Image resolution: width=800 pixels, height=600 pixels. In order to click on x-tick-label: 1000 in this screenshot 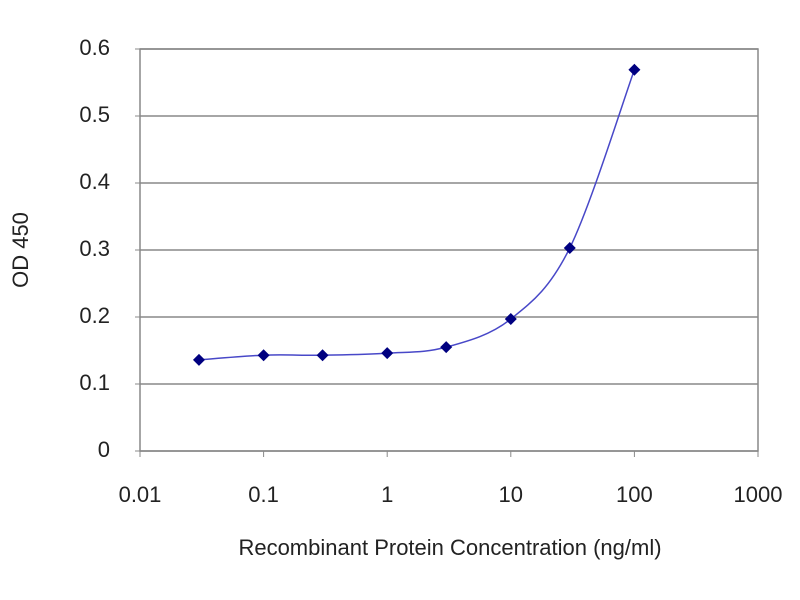, I will do `click(758, 494)`.